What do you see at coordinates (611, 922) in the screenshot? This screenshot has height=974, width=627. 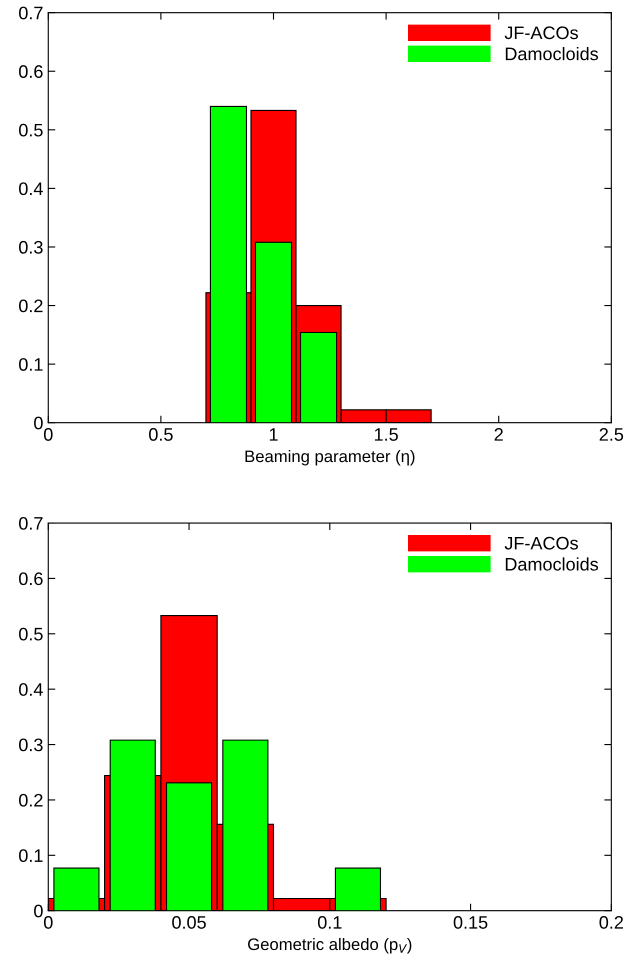 I see `x-tick-label: 0.2` at bounding box center [611, 922].